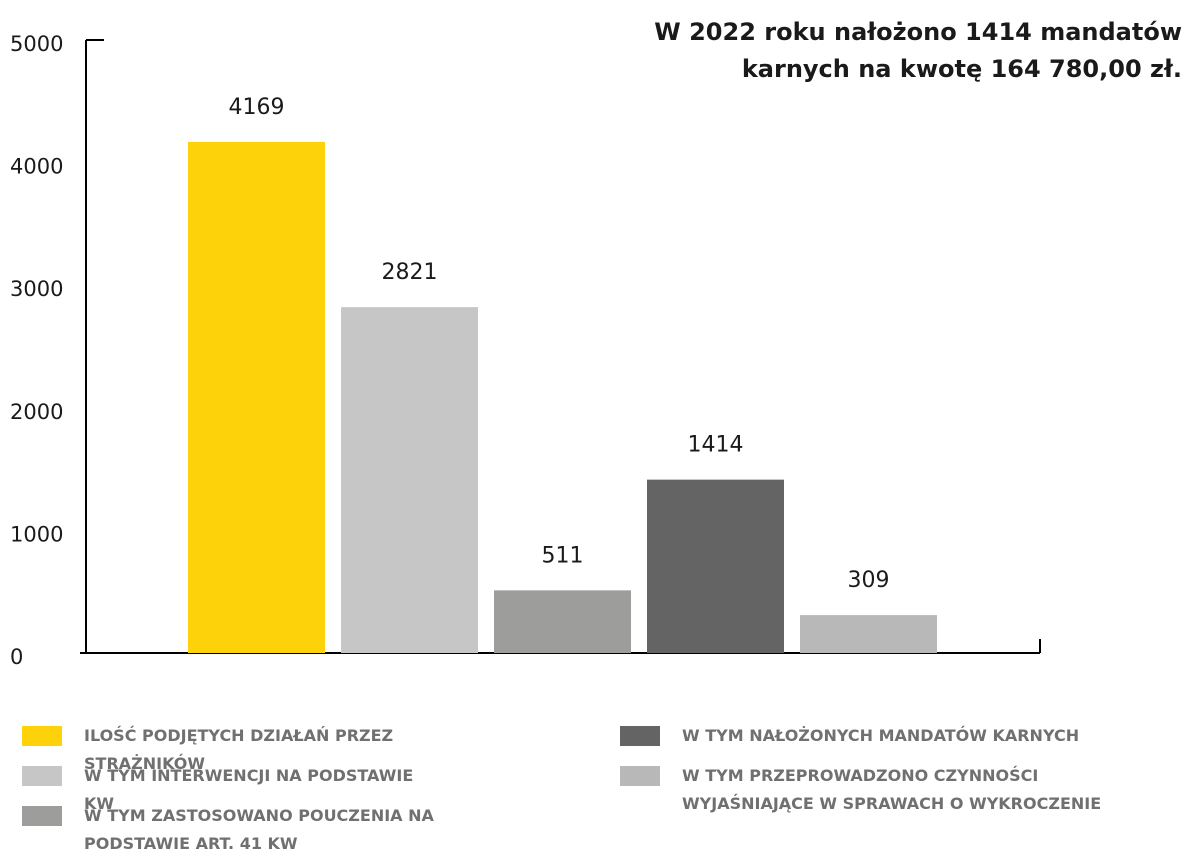 Image resolution: width=1194 pixels, height=861 pixels. What do you see at coordinates (239, 749) in the screenshot?
I see `legend-label: ILOŚĆ PODJĘTYCH DZIAŁAŃ PRZEZ STRAŻNIKÓW` at bounding box center [239, 749].